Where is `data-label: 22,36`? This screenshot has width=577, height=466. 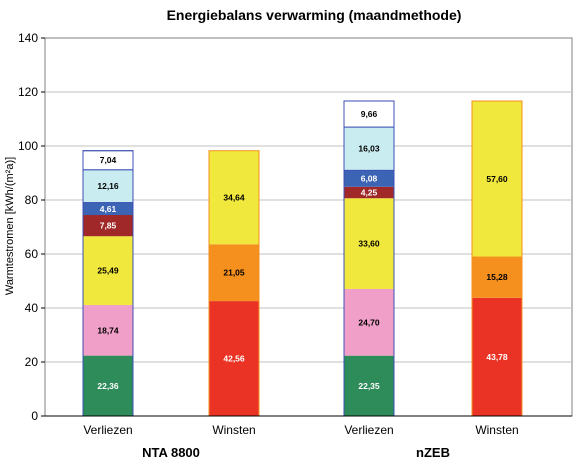 data-label: 22,36 is located at coordinates (108, 386).